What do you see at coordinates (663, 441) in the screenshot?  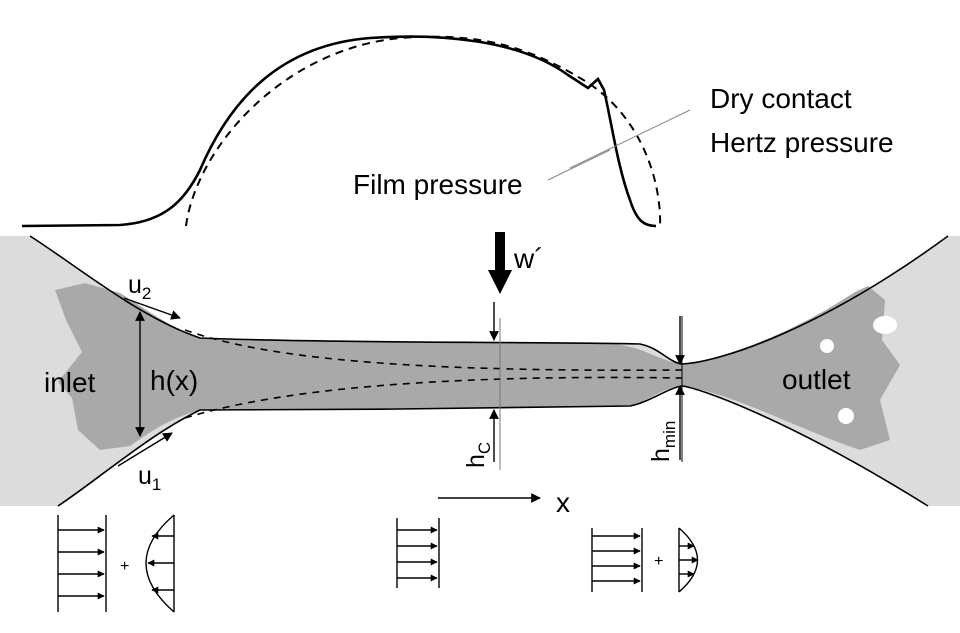 I see `hmin-label: hmin` at bounding box center [663, 441].